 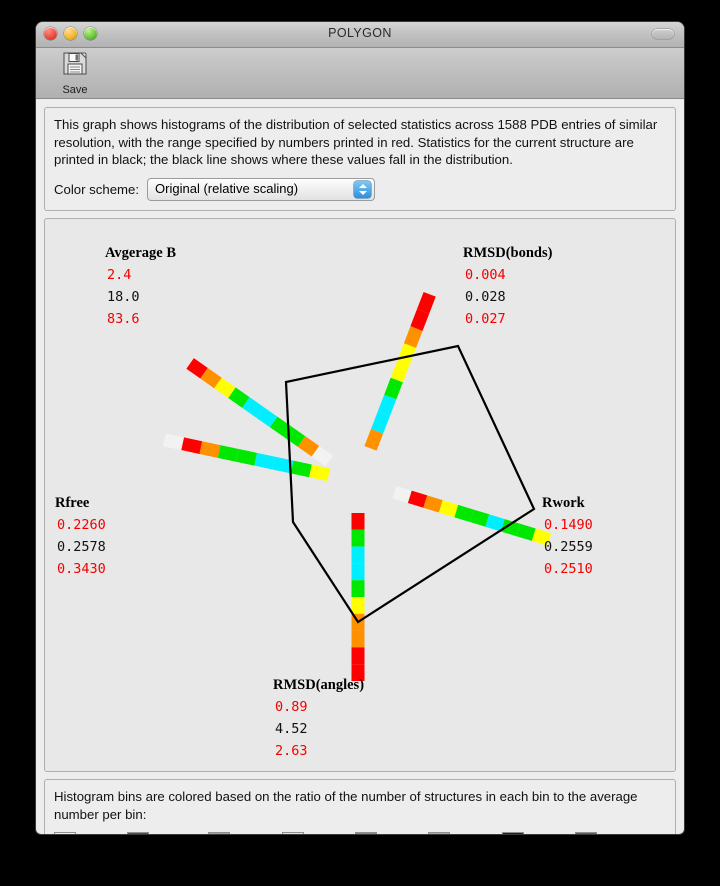 What do you see at coordinates (75, 63) in the screenshot?
I see `floppy-disk-save-icon` at bounding box center [75, 63].